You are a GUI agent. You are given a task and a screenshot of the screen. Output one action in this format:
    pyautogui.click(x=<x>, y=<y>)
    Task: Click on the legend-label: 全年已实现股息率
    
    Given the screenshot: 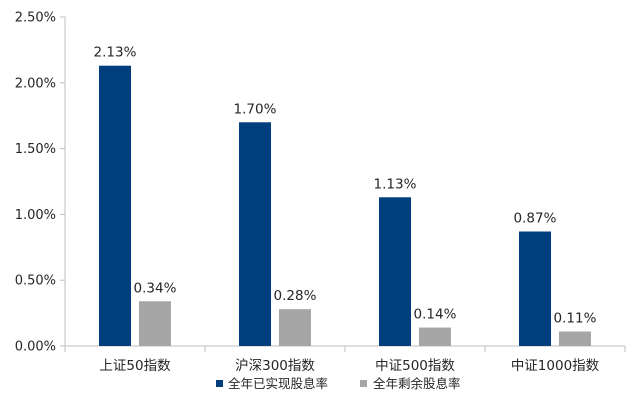 What is the action you would take?
    pyautogui.click(x=278, y=383)
    